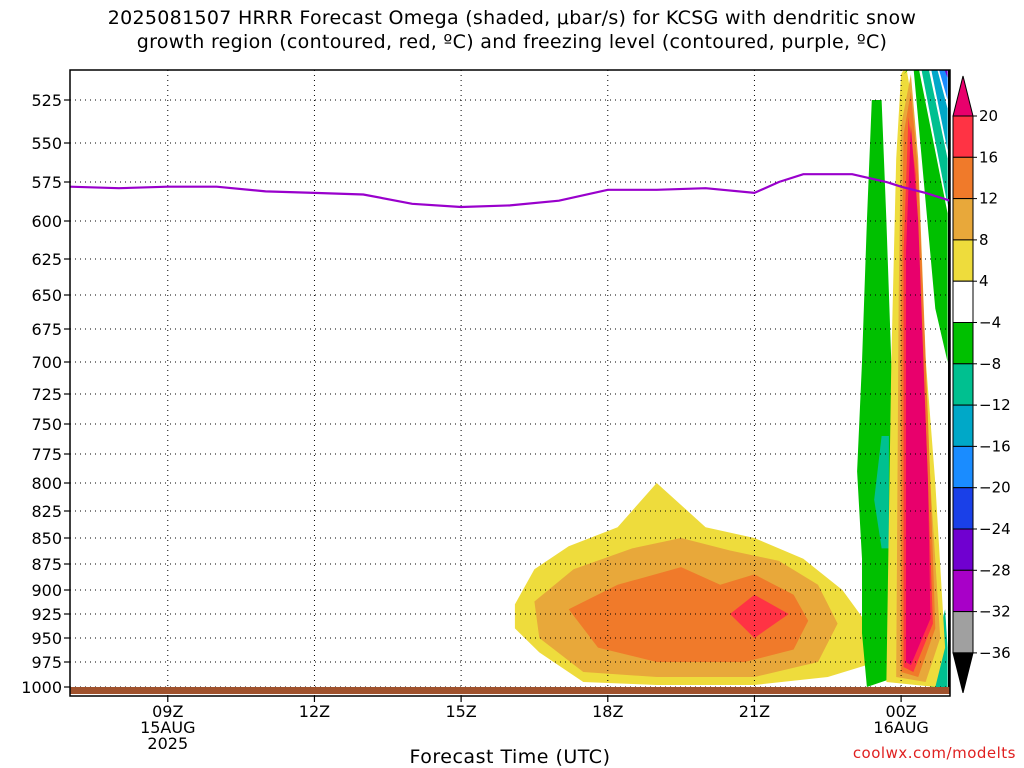 This screenshot has width=1024, height=768. Describe the element at coordinates (981, 384) in the screenshot. I see `colorbar: 20 16 12 8 4 −4 −8 −12 −16 −20 −24 −28 −32 −36` at that location.